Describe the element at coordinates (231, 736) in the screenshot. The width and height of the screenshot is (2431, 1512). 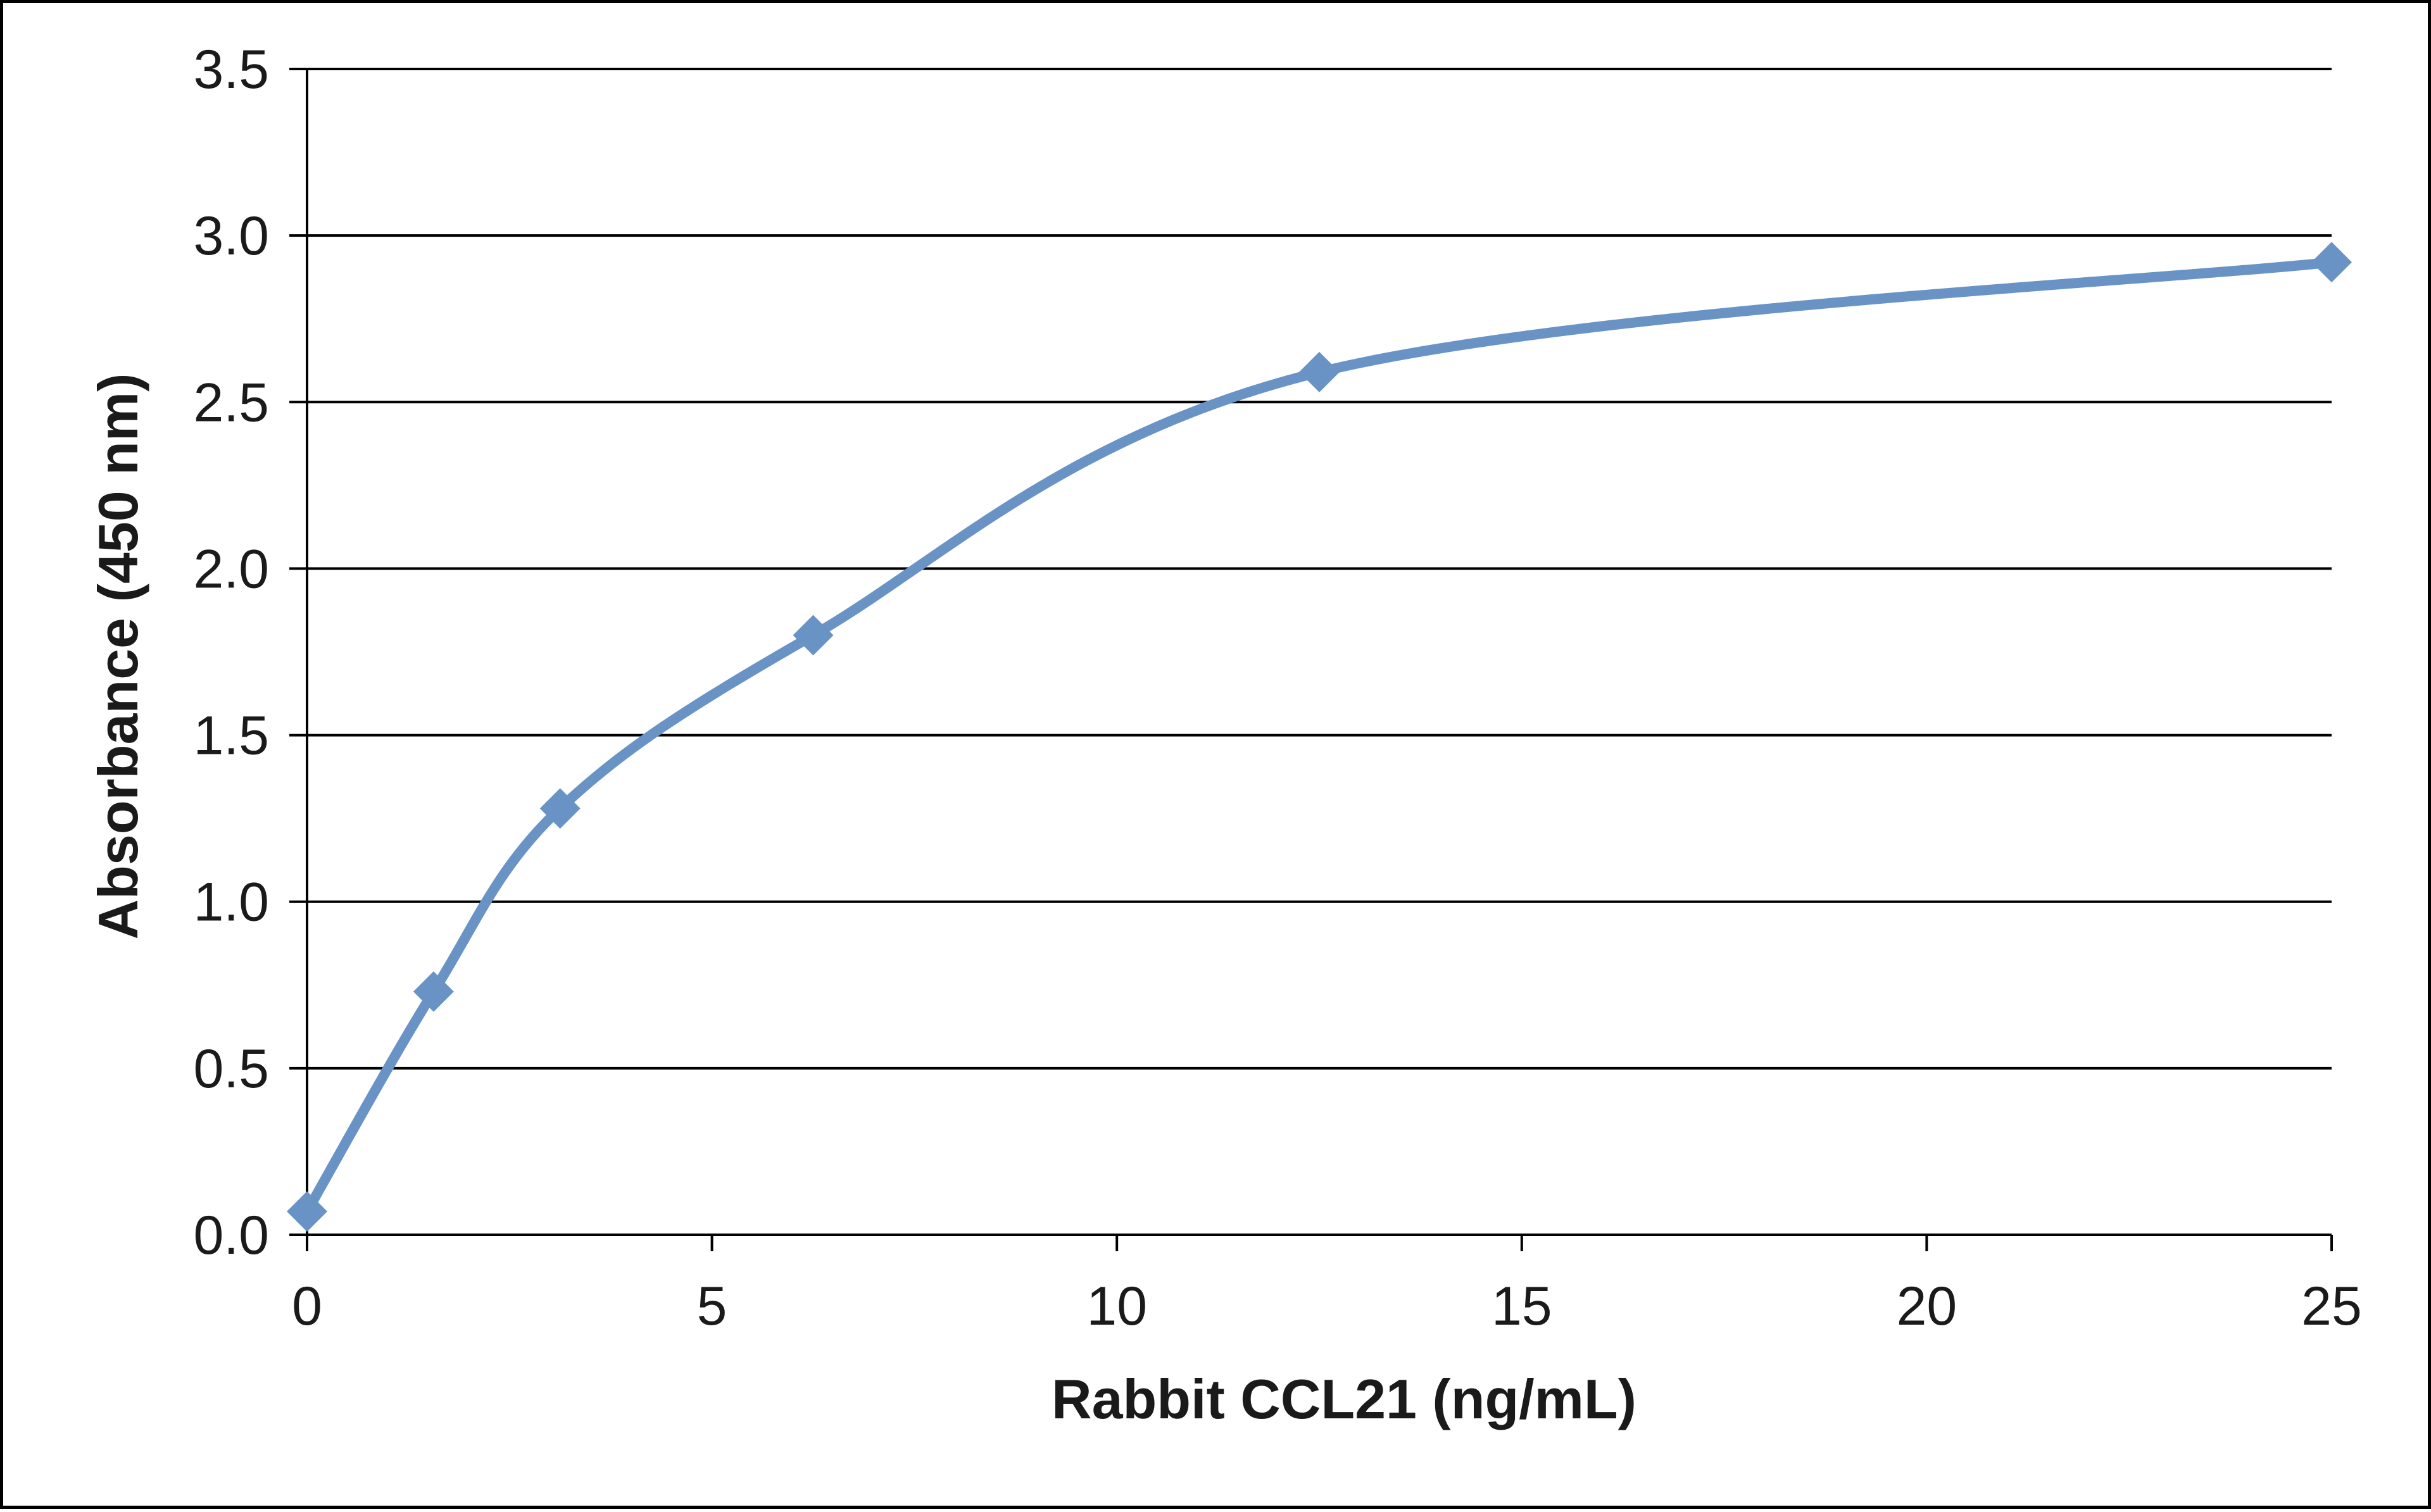
I see `y-tick-label: 1.5` at that location.